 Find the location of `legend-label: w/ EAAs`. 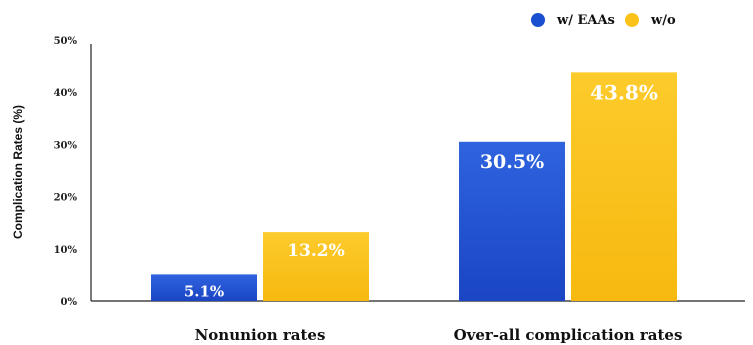

legend-label: w/ EAAs is located at coordinates (585, 20).